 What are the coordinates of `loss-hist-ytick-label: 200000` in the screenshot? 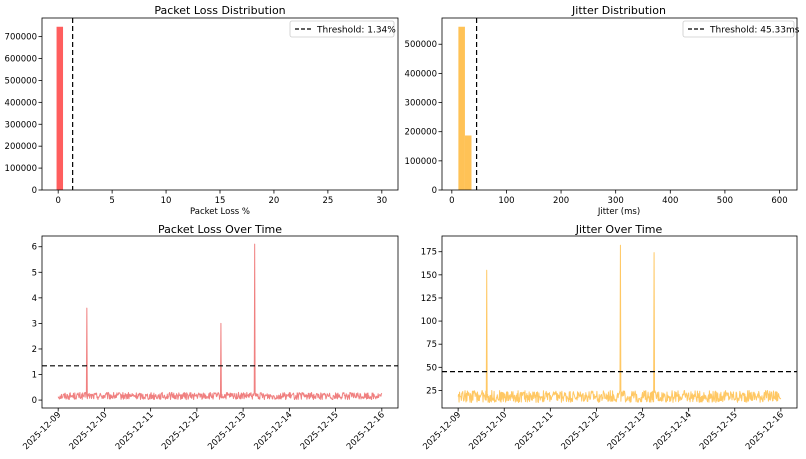 It's located at (21, 147).